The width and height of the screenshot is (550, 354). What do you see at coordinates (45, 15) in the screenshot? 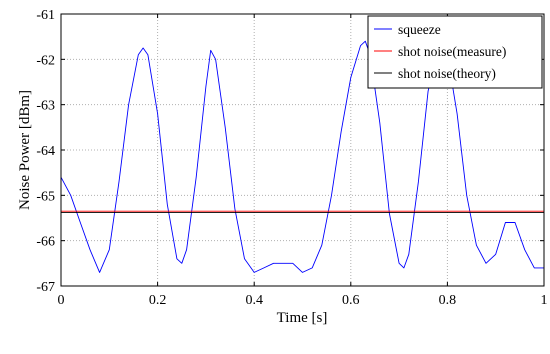
I see `y-tick-label: -61` at bounding box center [45, 15].